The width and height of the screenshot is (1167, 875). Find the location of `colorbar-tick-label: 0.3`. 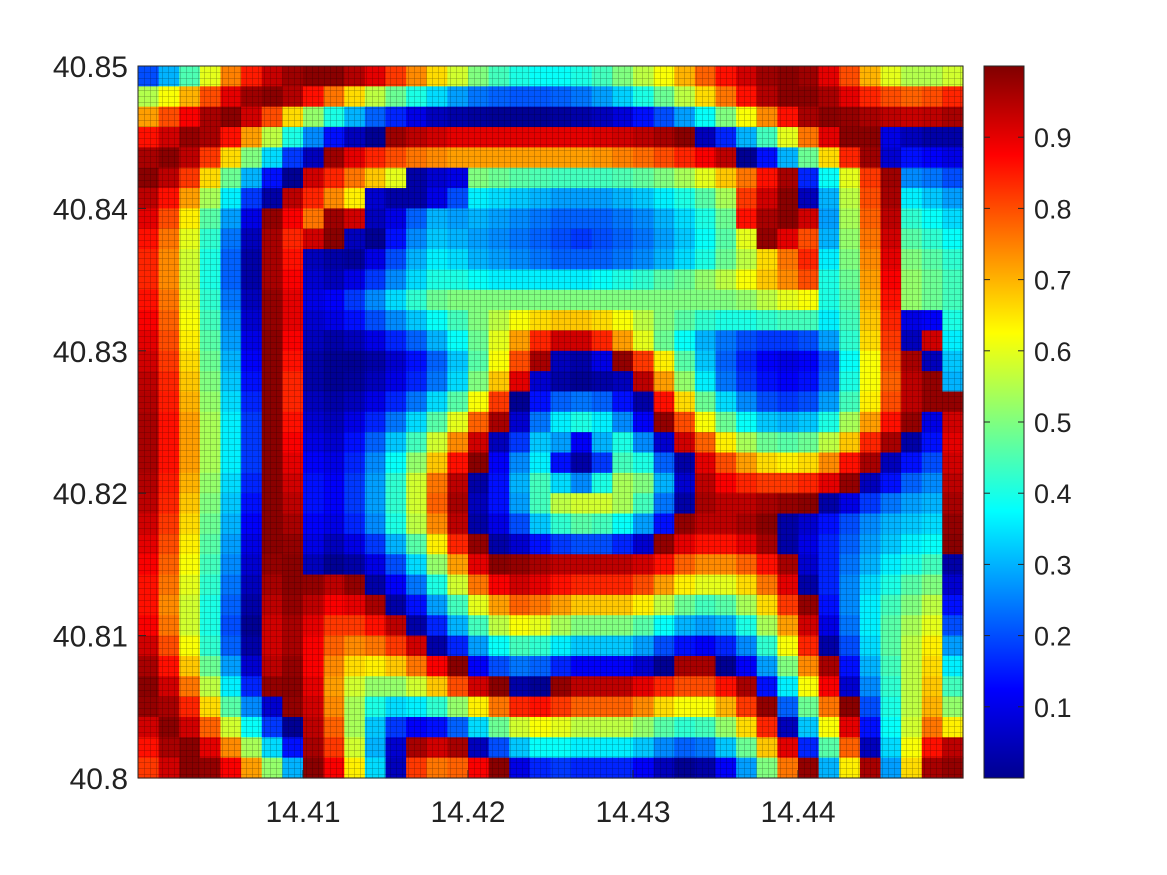

colorbar-tick-label: 0.3 is located at coordinates (1053, 565).